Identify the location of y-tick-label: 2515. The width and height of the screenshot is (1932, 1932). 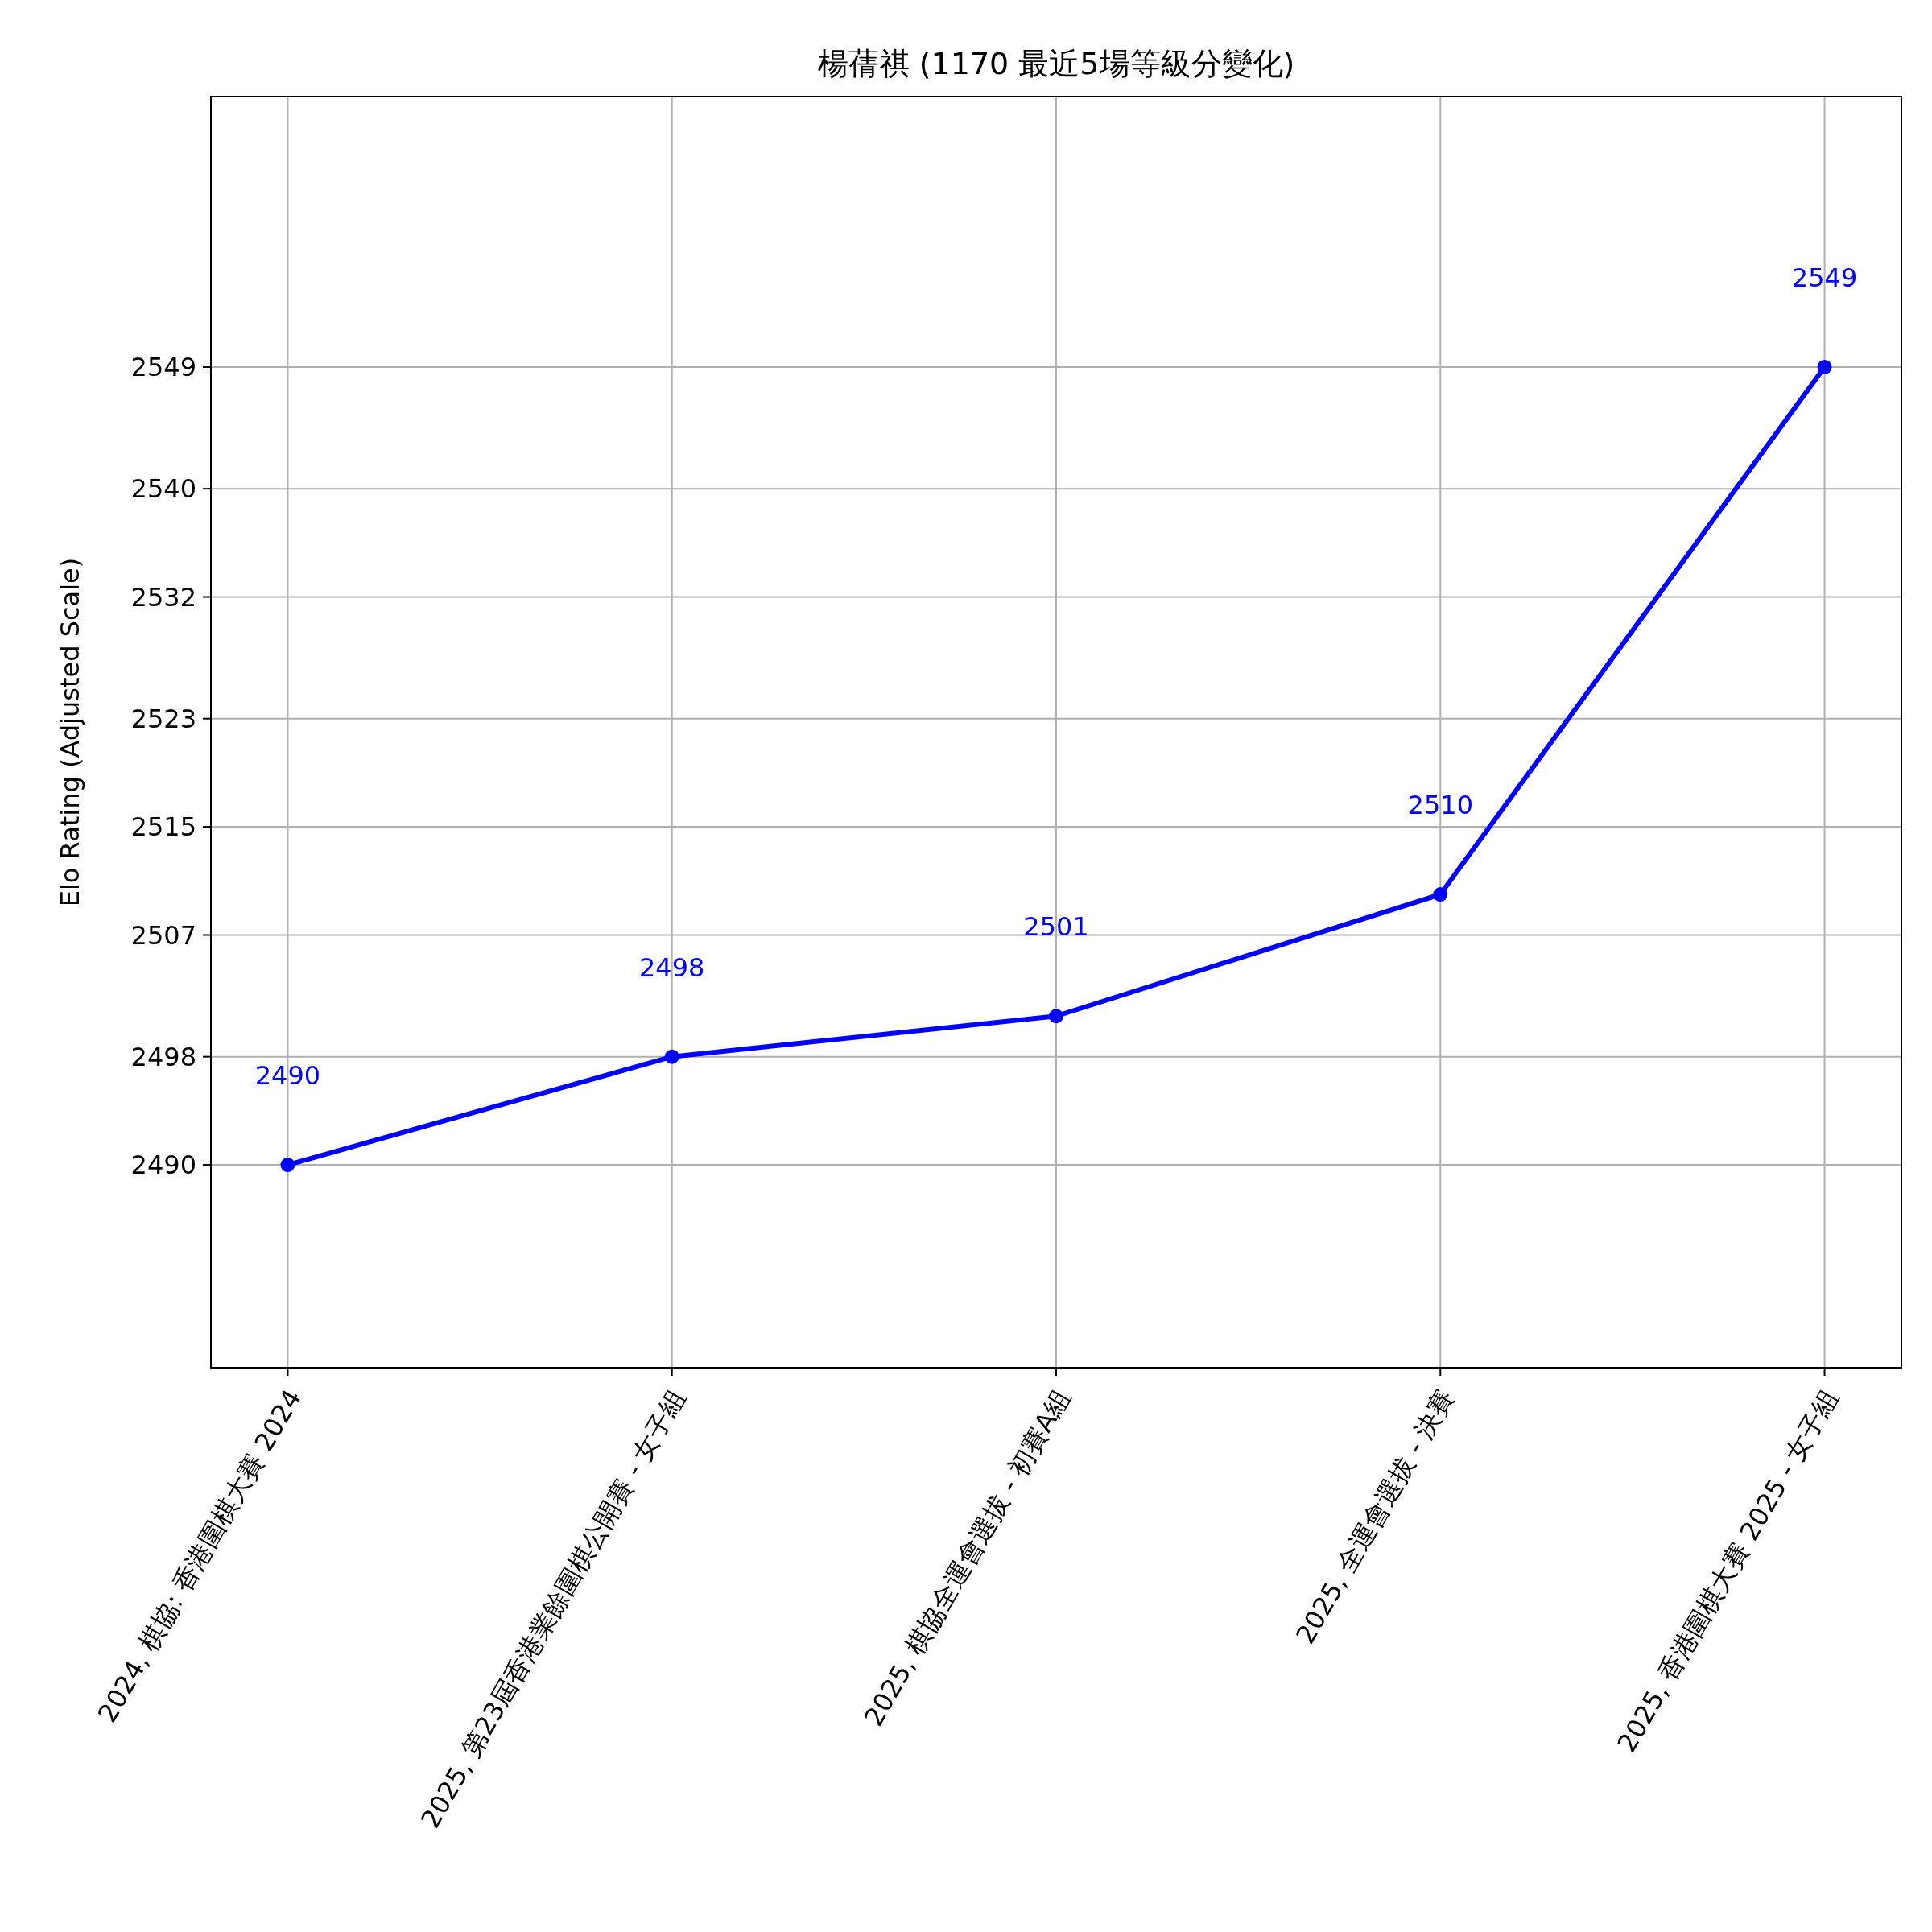
(163, 827).